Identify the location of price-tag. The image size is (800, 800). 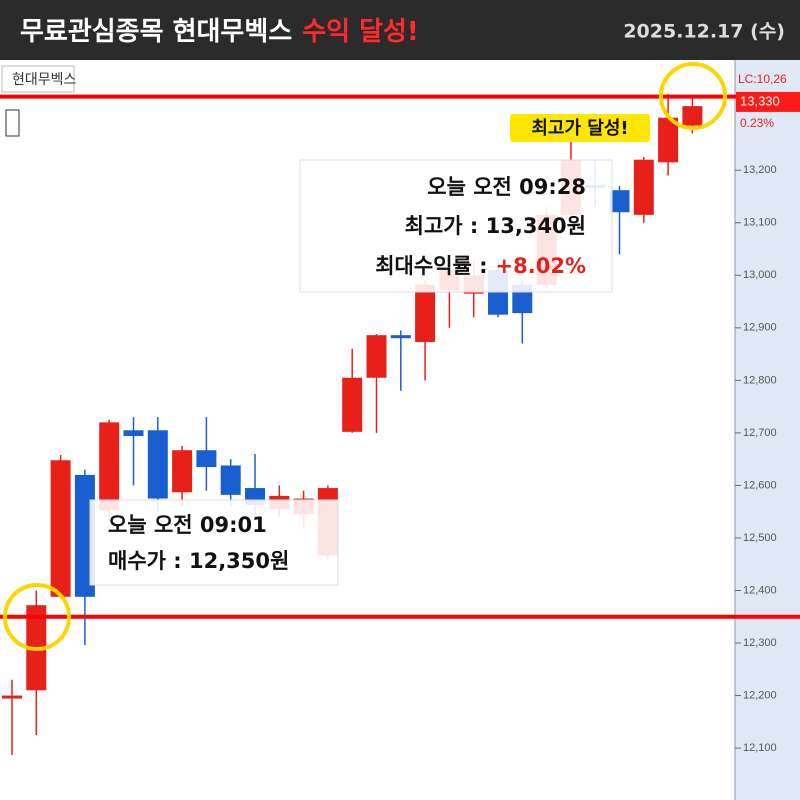
(768, 101).